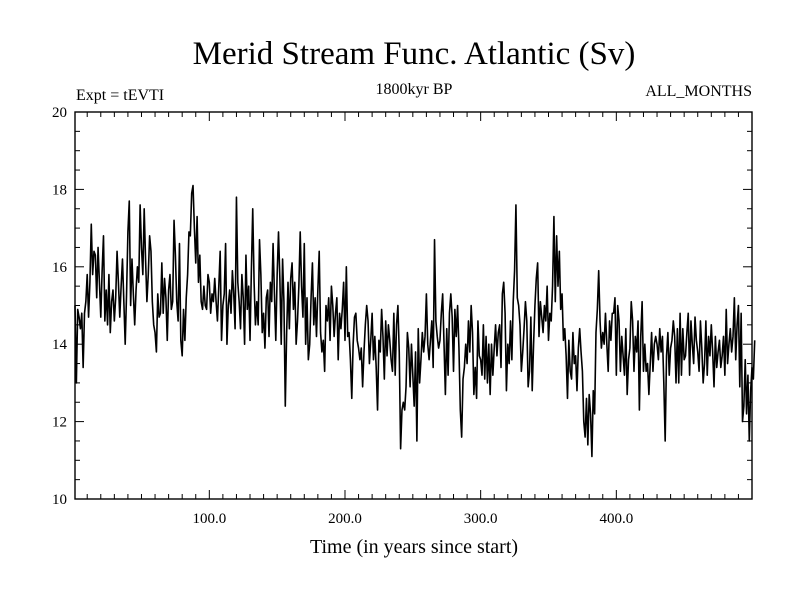 The image size is (800, 600). I want to click on x-tick-label: 400.0, so click(616, 519).